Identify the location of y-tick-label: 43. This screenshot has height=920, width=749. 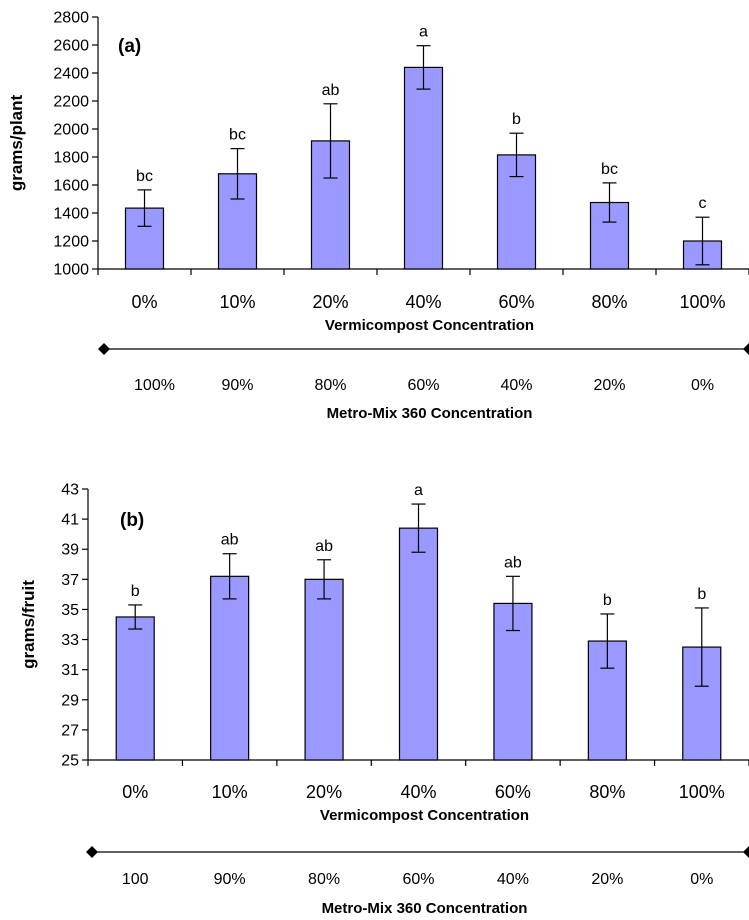
(70, 490).